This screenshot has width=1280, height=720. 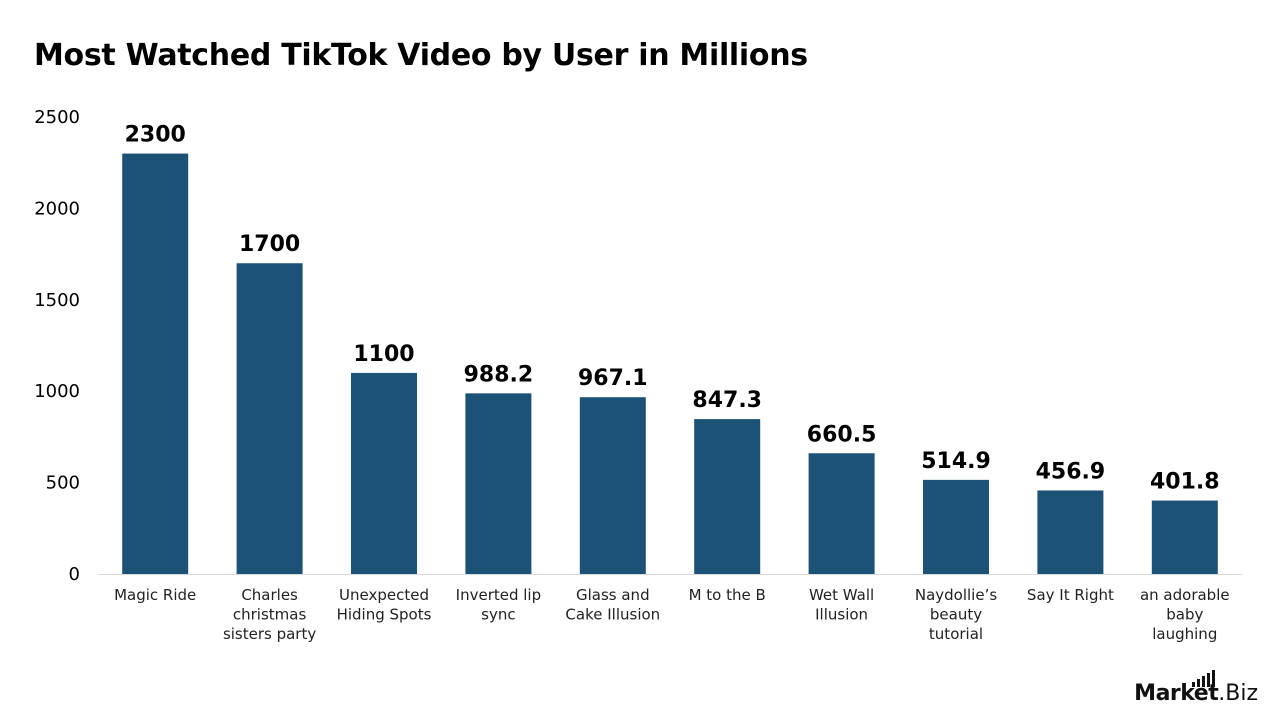 I want to click on data-label: 401.8, so click(x=1185, y=482).